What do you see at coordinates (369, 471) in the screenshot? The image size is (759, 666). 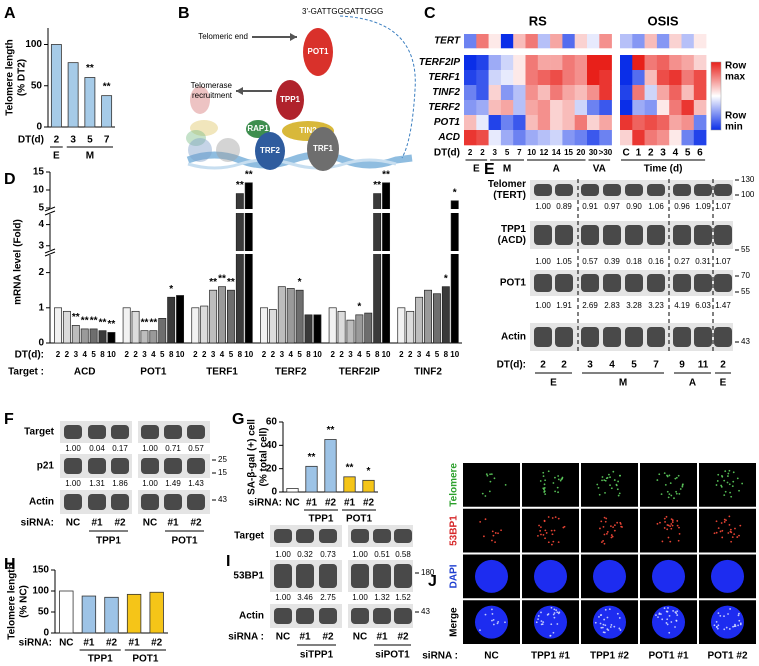 I see `significance: *` at bounding box center [369, 471].